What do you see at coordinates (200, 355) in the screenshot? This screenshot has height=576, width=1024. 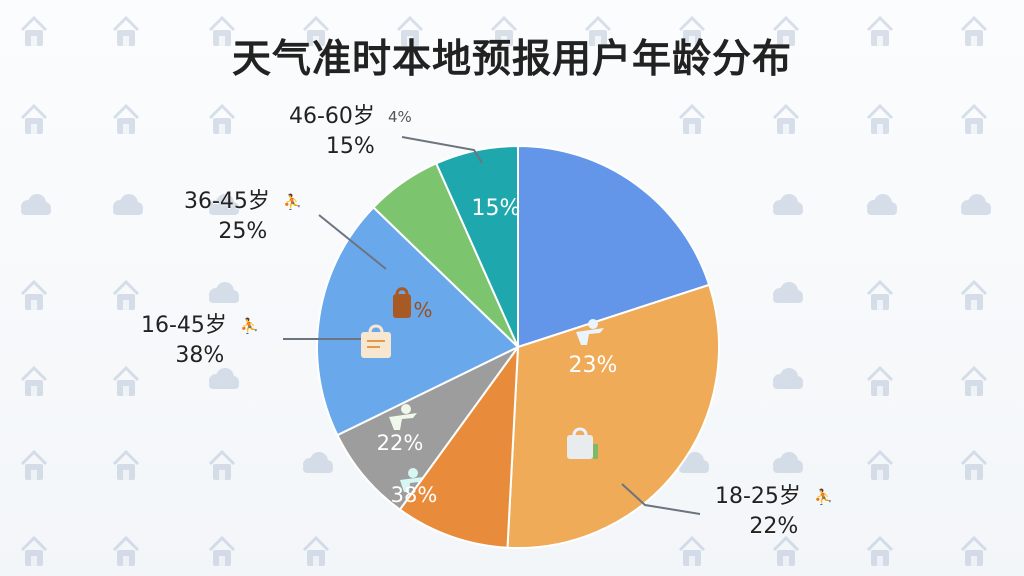 I see `percent-label-16-45: 38%` at bounding box center [200, 355].